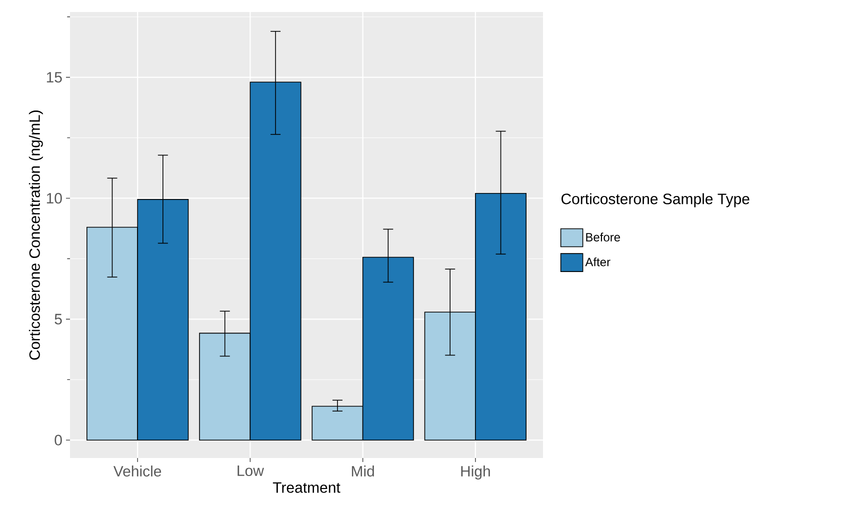  Describe the element at coordinates (137, 471) in the screenshot. I see `x-tick-label: Vehicle` at that location.